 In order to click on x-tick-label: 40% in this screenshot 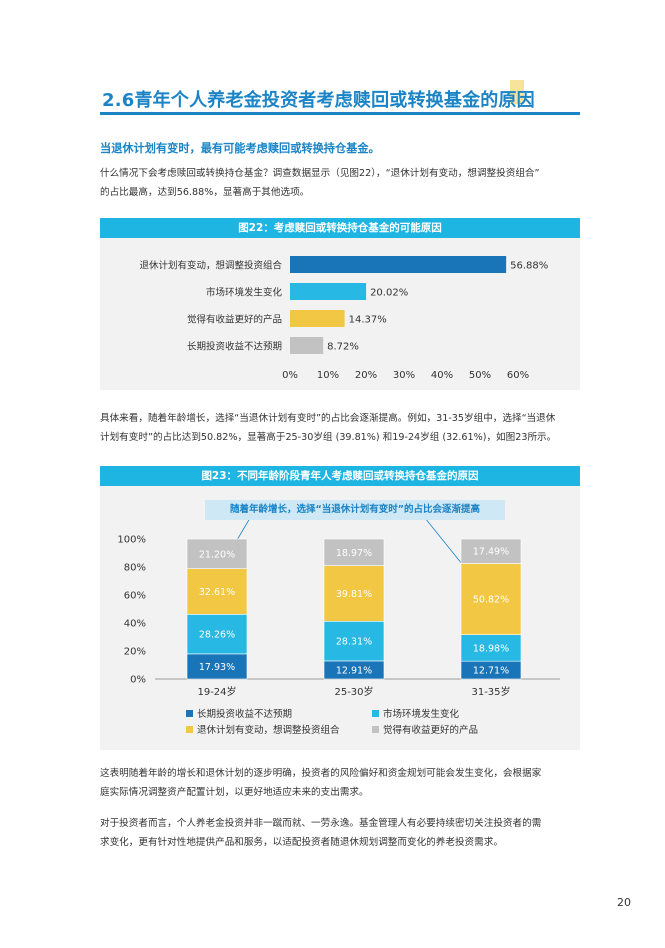, I will do `click(442, 375)`.